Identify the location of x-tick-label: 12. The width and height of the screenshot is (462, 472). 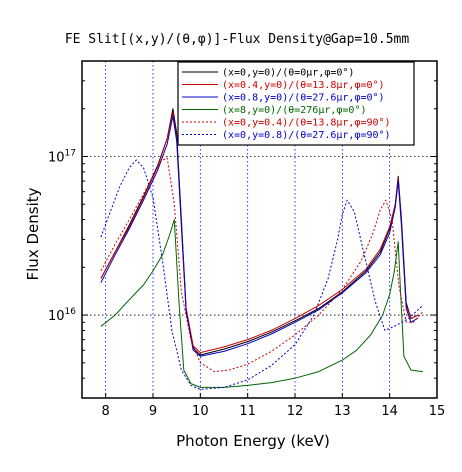
(295, 411).